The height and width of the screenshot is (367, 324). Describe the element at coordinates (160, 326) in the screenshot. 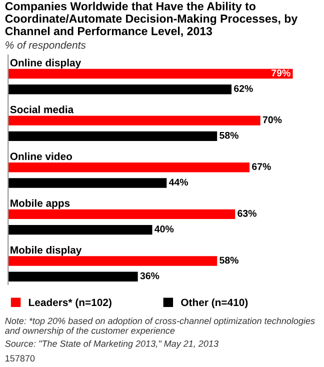

I see `text: Note: *top 20% based on adoption of cross-channel optimization technologies and ownership of the customer experience` at that location.